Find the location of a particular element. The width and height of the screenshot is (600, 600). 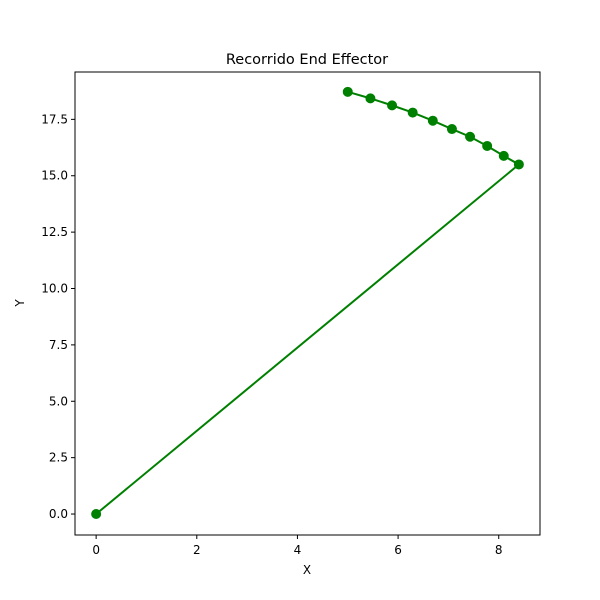

x-tick-label: 4 is located at coordinates (298, 550).